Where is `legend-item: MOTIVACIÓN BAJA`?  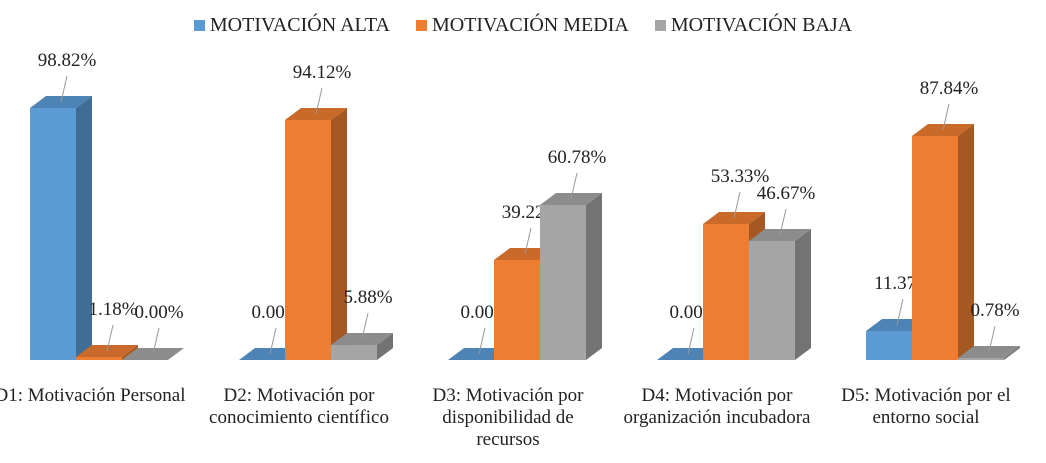 legend-item: MOTIVACIÓN BAJA is located at coordinates (753, 25).